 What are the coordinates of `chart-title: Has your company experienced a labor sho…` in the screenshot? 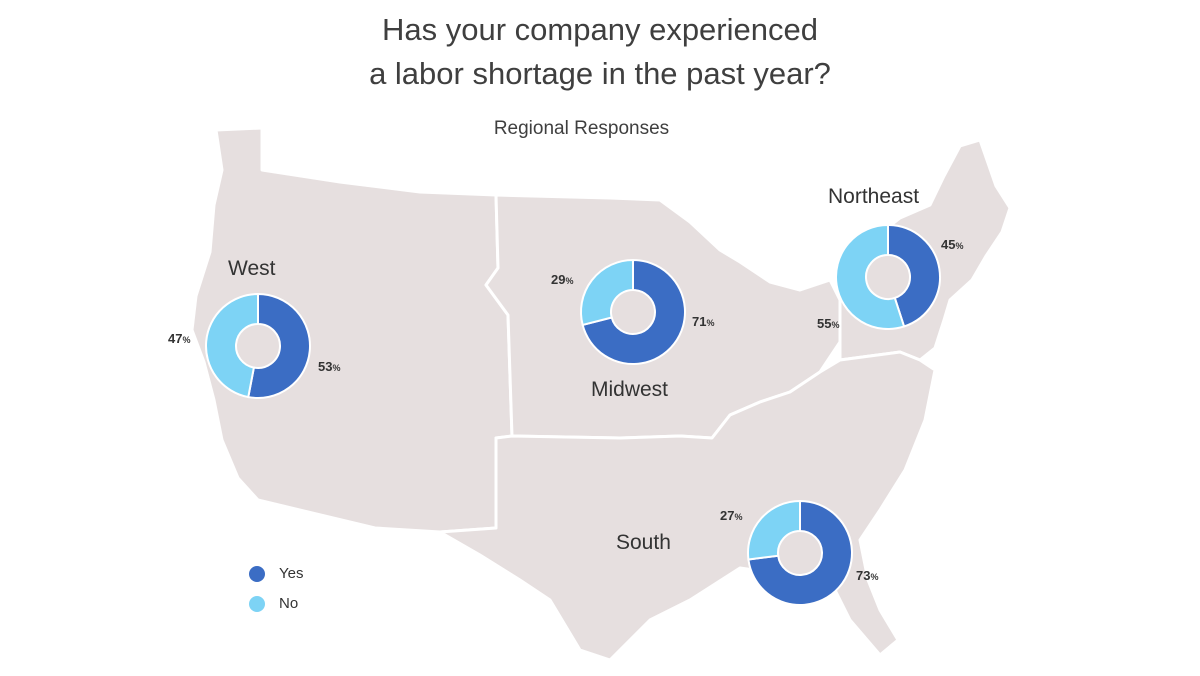 It's located at (600, 52).